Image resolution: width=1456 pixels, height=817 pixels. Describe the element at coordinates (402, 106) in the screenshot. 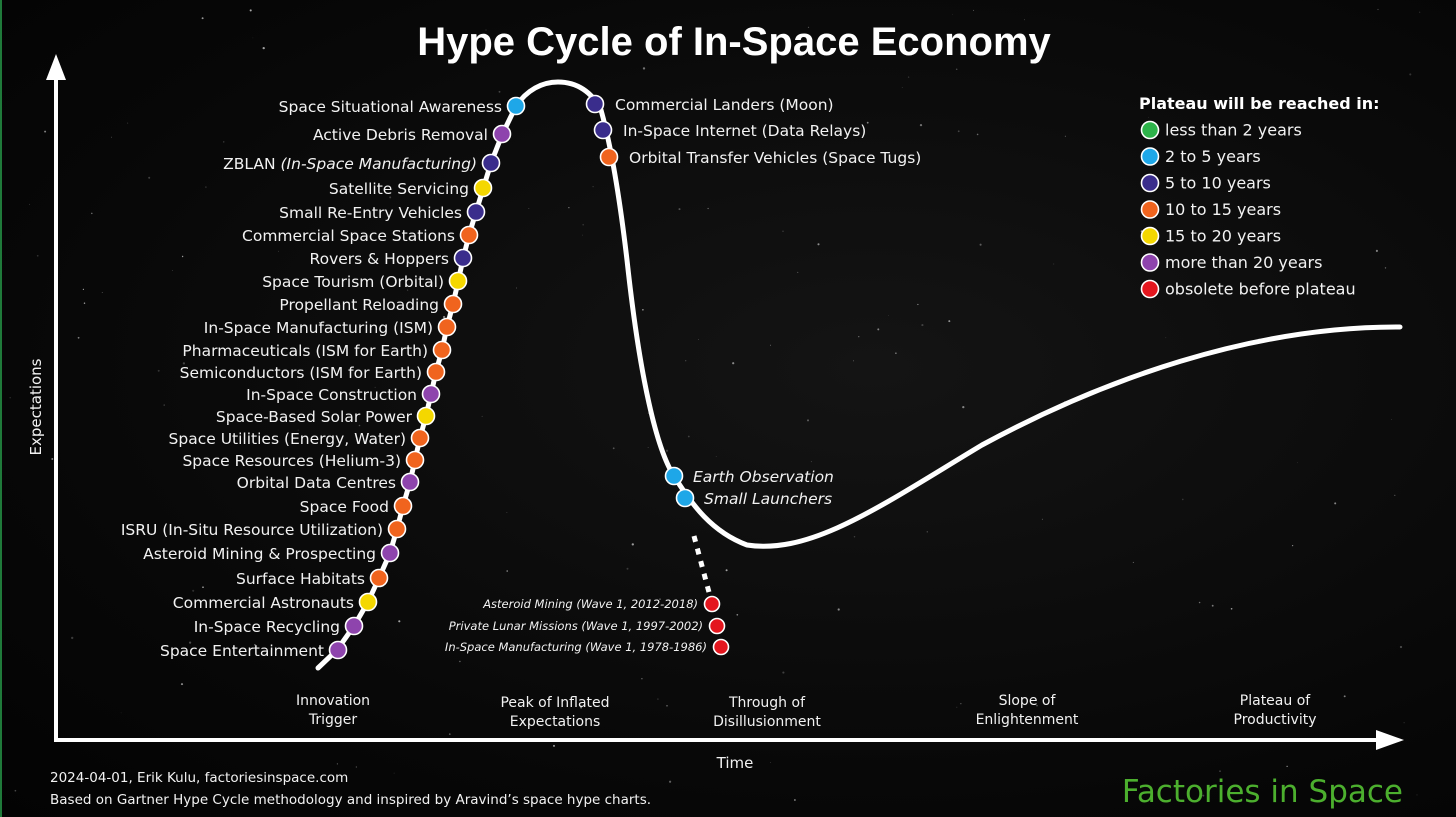

I see `point-space-situational-awareness: Space Situational Awareness` at that location.